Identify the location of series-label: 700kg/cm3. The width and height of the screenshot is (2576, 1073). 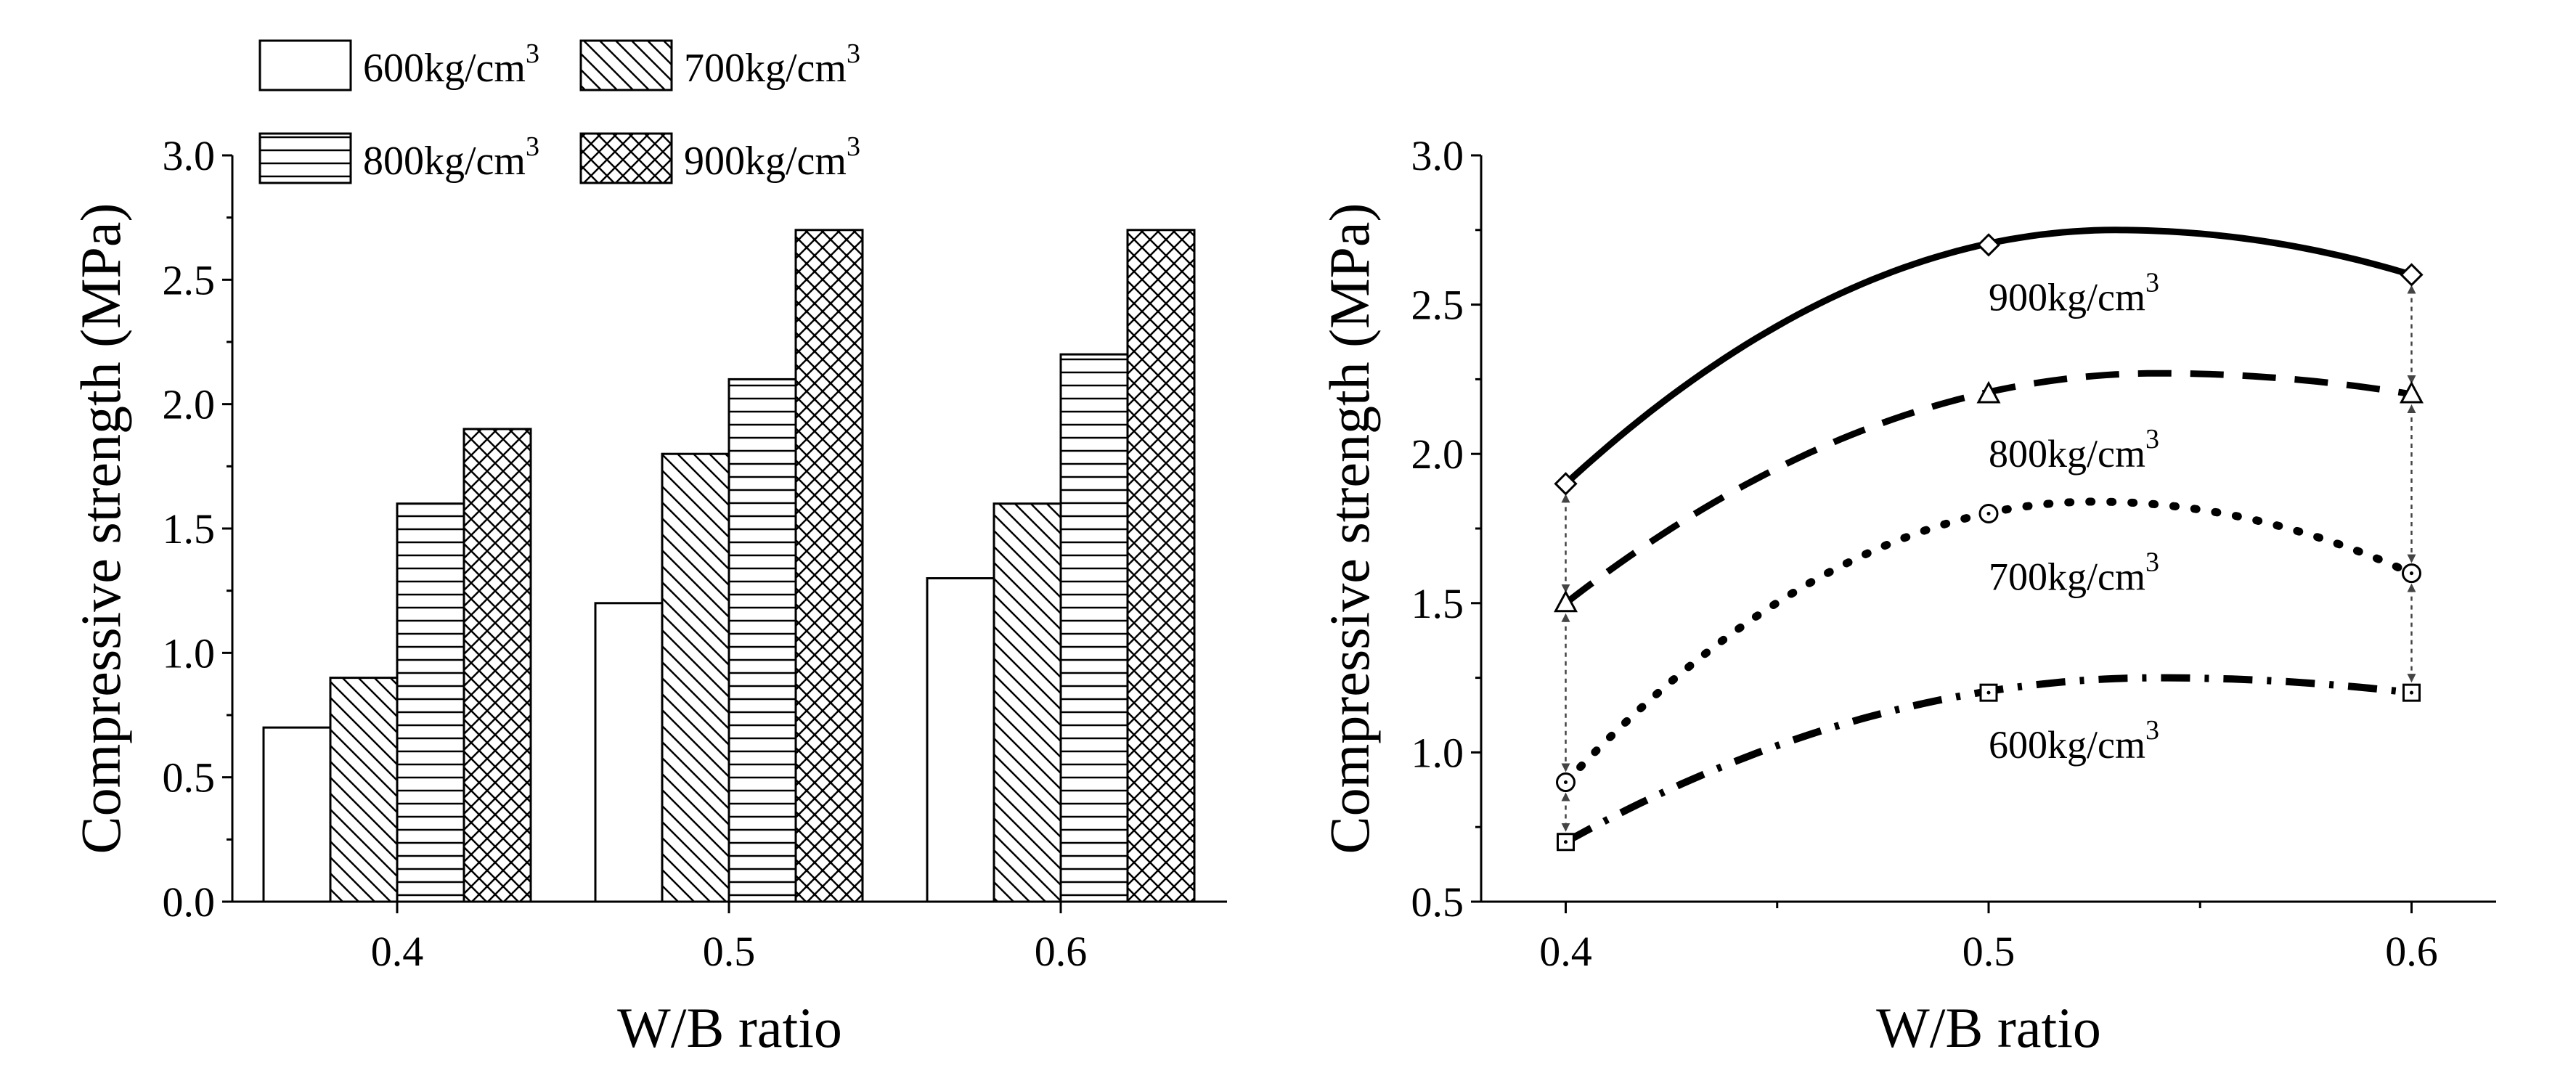
(2074, 572).